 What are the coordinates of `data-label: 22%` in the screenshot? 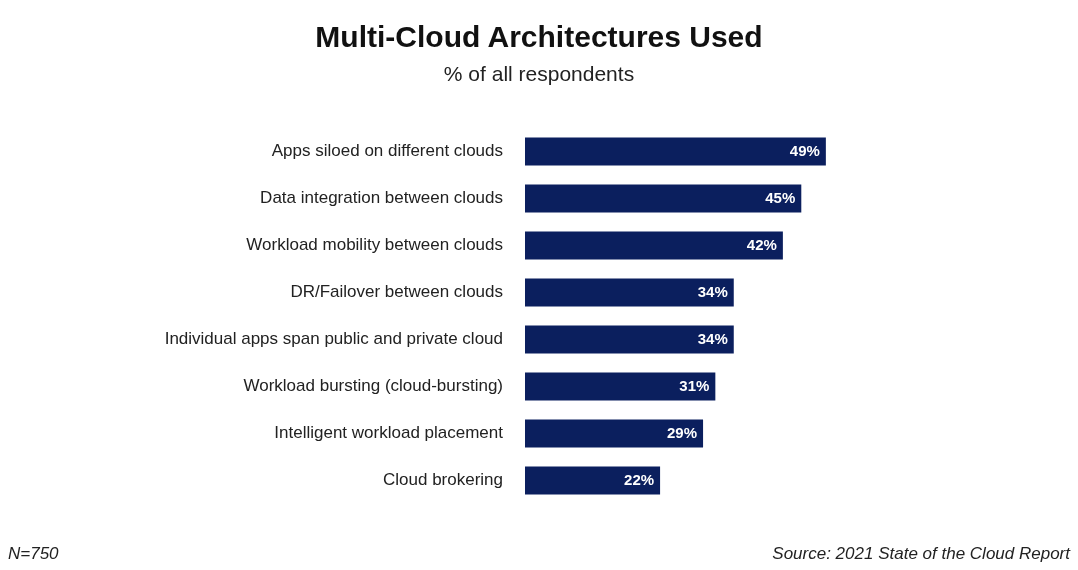 It's located at (639, 479).